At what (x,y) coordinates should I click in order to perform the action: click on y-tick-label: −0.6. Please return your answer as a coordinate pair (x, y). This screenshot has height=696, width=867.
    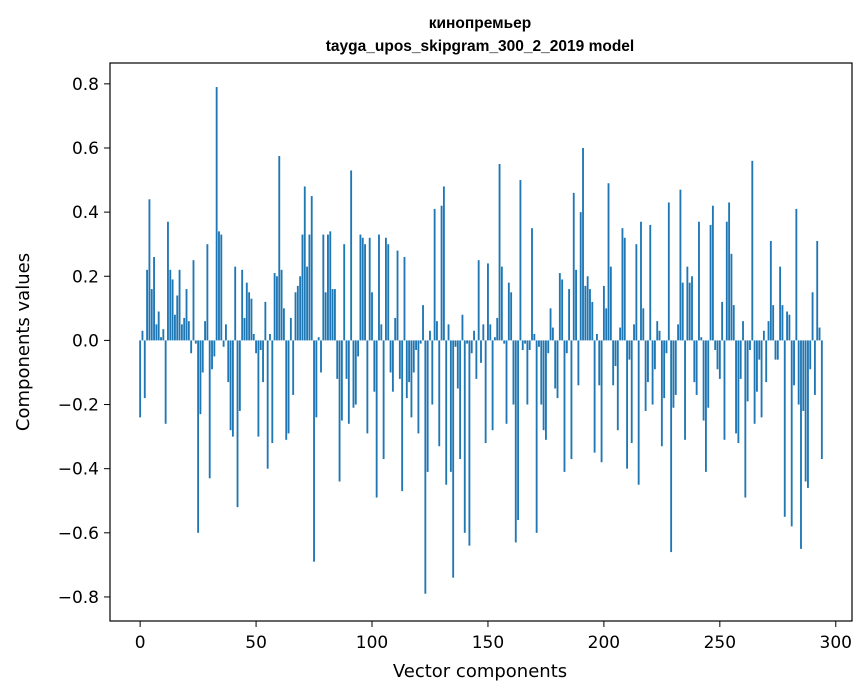
    Looking at the image, I should click on (78, 534).